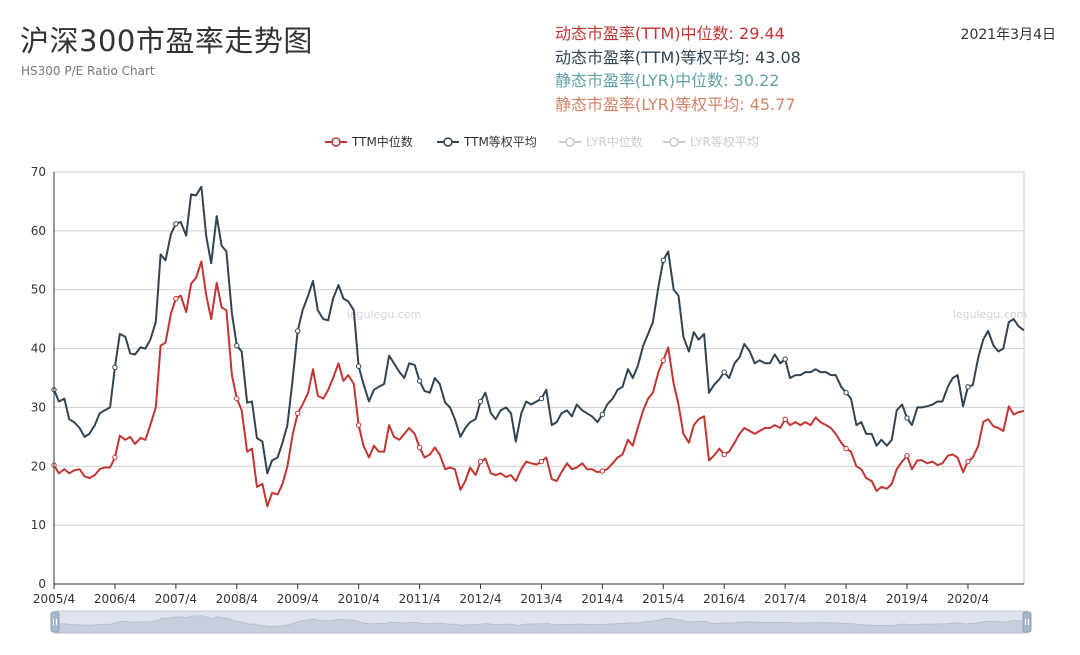  What do you see at coordinates (542, 141) in the screenshot?
I see `chart-legend: TTM中位数 TTM等权平均 LYR中位数 LYR等权平均` at bounding box center [542, 141].